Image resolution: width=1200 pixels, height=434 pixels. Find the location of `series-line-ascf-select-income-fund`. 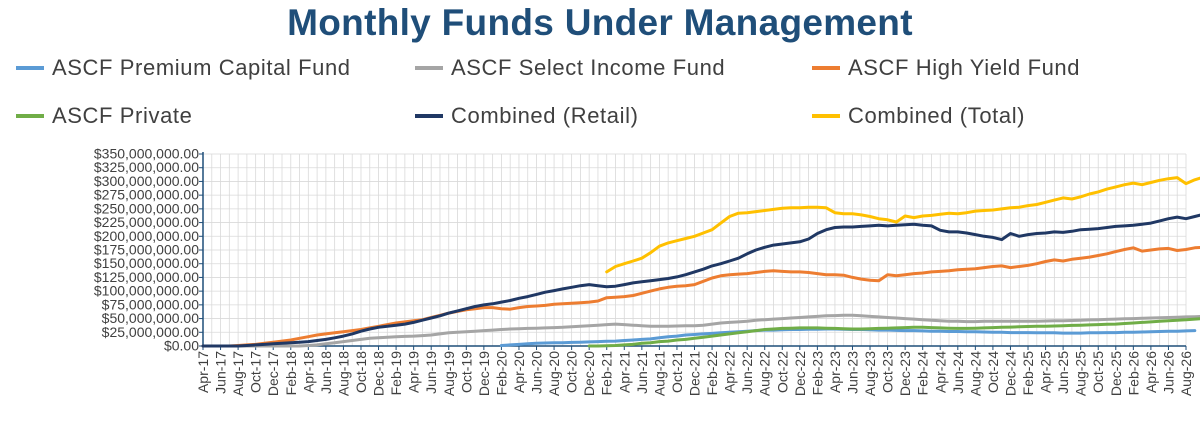

series-line-ascf-select-income-fund is located at coordinates (700, 330).